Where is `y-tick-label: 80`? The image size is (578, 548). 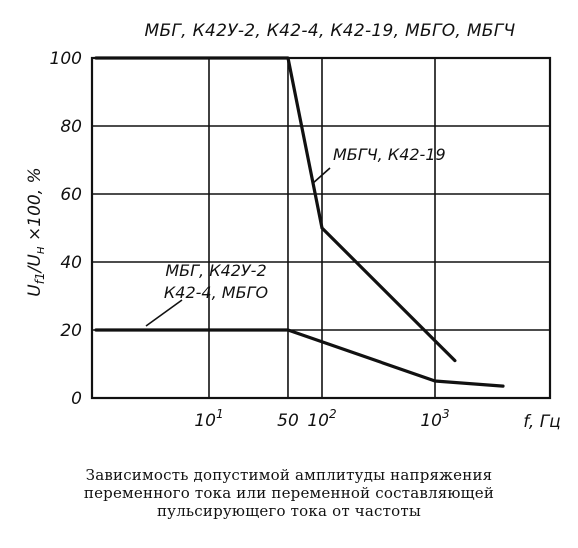
y-tick-label: 80 is located at coordinates (71, 127).